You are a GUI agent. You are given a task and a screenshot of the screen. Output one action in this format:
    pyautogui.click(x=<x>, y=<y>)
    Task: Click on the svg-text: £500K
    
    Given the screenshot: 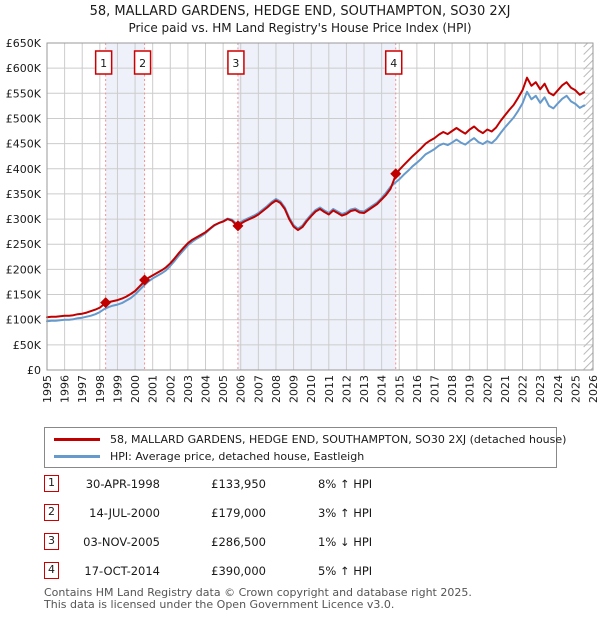 What is the action you would take?
    pyautogui.click(x=24, y=118)
    